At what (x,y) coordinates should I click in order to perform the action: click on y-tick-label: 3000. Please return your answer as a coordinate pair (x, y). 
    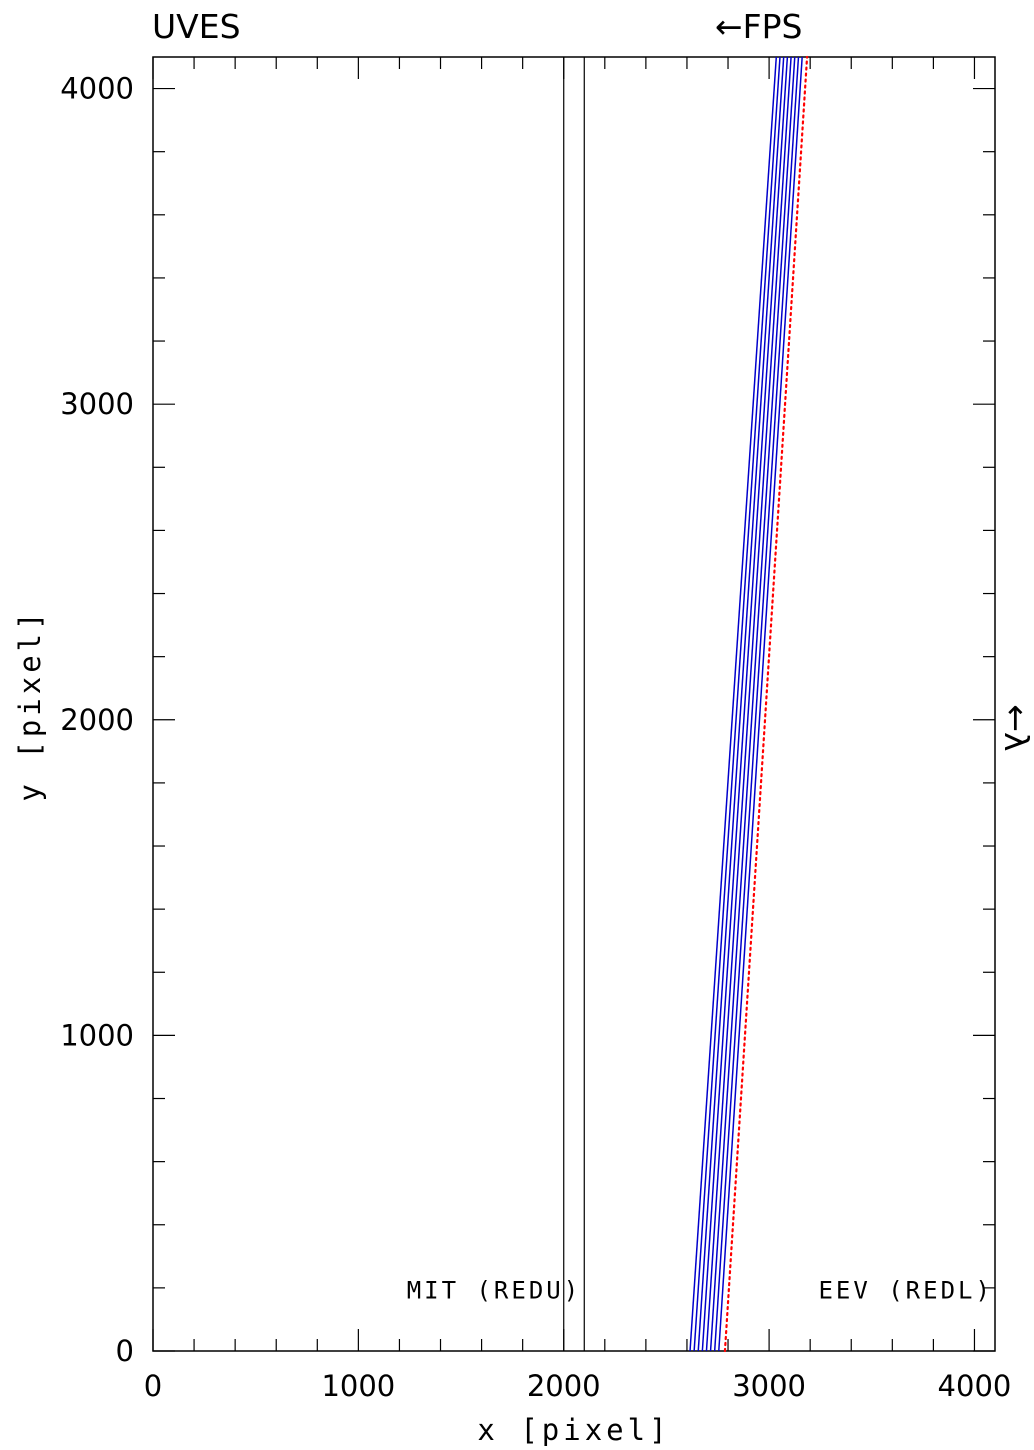
    Looking at the image, I should click on (97, 404).